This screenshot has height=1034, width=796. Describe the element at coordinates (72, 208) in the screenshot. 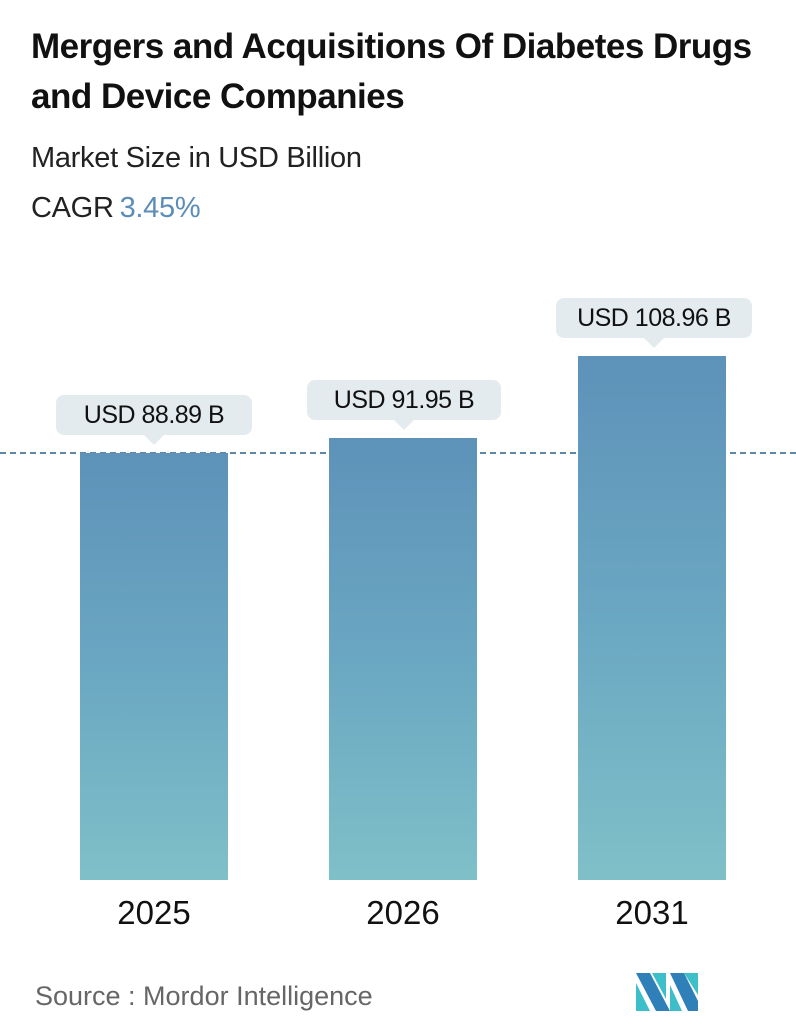

I see `cagr-label: CAGR` at that location.